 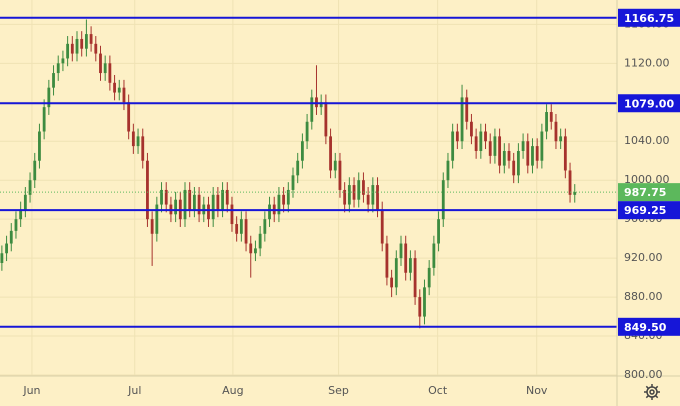 I want to click on x-tick-label: Jul, so click(x=134, y=390).